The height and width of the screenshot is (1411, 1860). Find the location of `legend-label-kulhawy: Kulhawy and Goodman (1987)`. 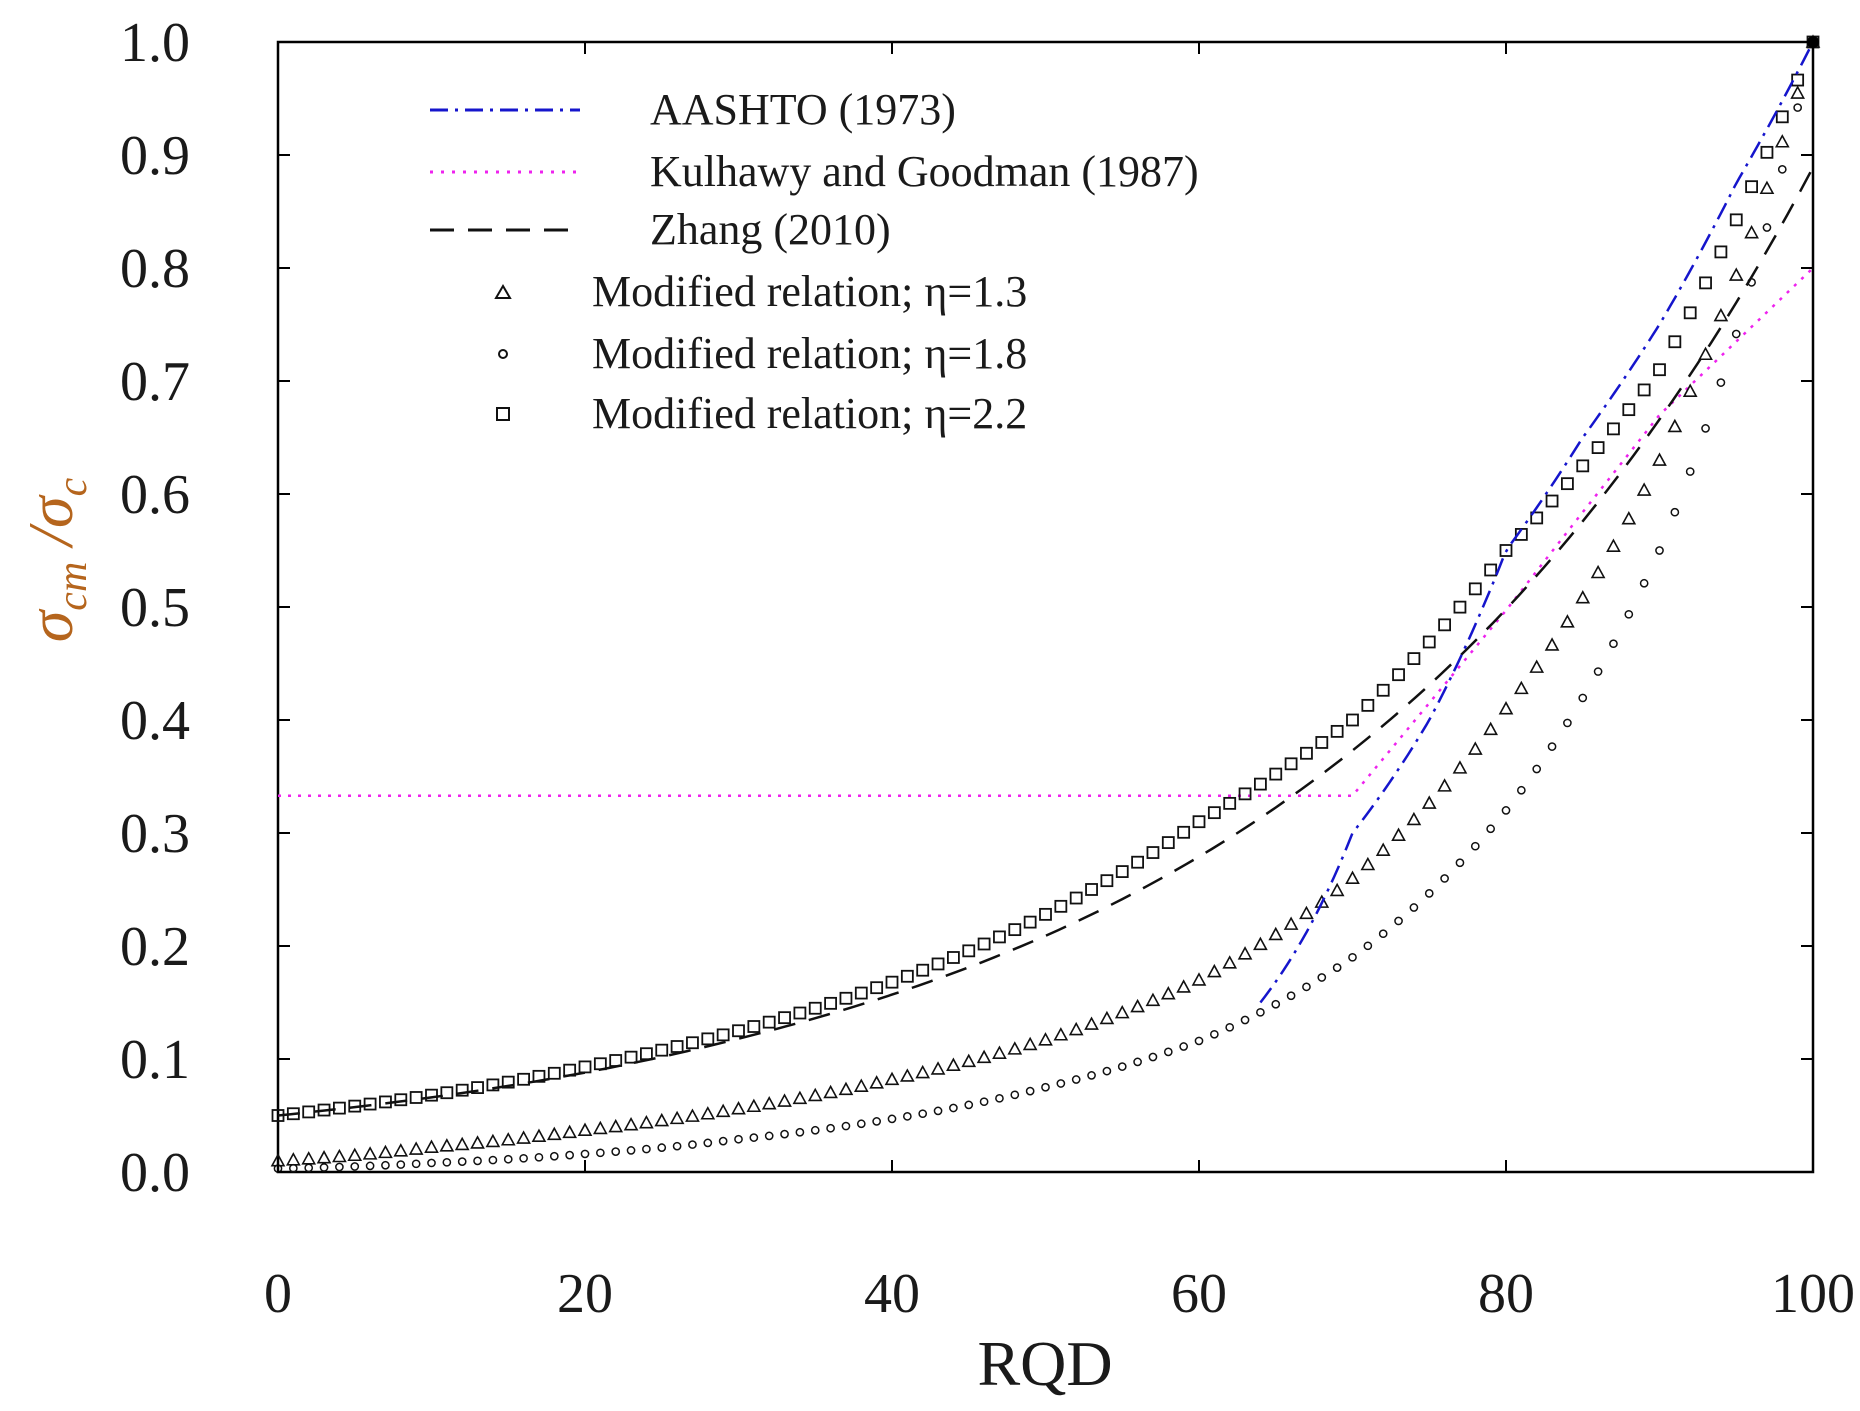

legend-label-kulhawy: Kulhawy and Goodman (1987) is located at coordinates (924, 171).